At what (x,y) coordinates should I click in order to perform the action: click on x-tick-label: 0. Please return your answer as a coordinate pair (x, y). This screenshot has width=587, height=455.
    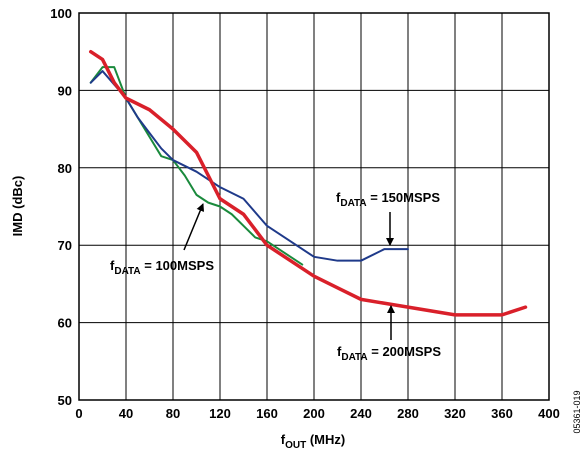
    Looking at the image, I should click on (78, 413).